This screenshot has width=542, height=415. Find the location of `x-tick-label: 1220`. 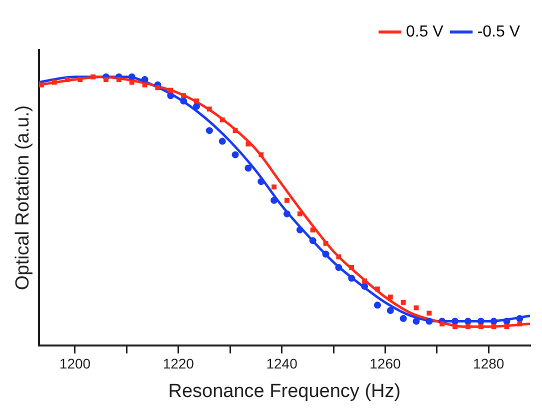

x-tick-label: 1220 is located at coordinates (178, 364).